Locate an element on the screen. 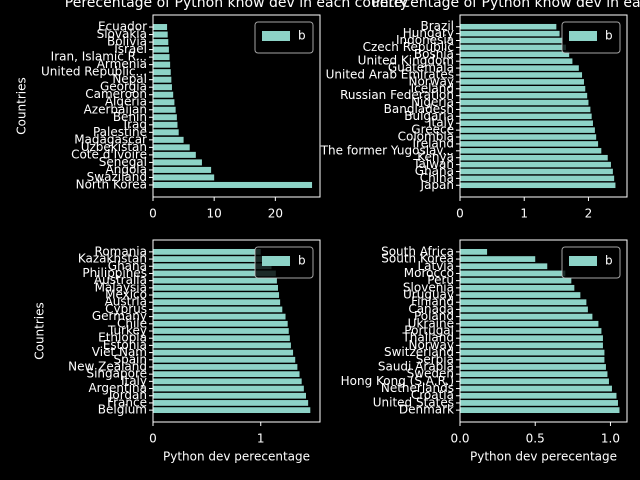 The image size is (640, 480). y-tick-label: Estonia is located at coordinates (125, 345).